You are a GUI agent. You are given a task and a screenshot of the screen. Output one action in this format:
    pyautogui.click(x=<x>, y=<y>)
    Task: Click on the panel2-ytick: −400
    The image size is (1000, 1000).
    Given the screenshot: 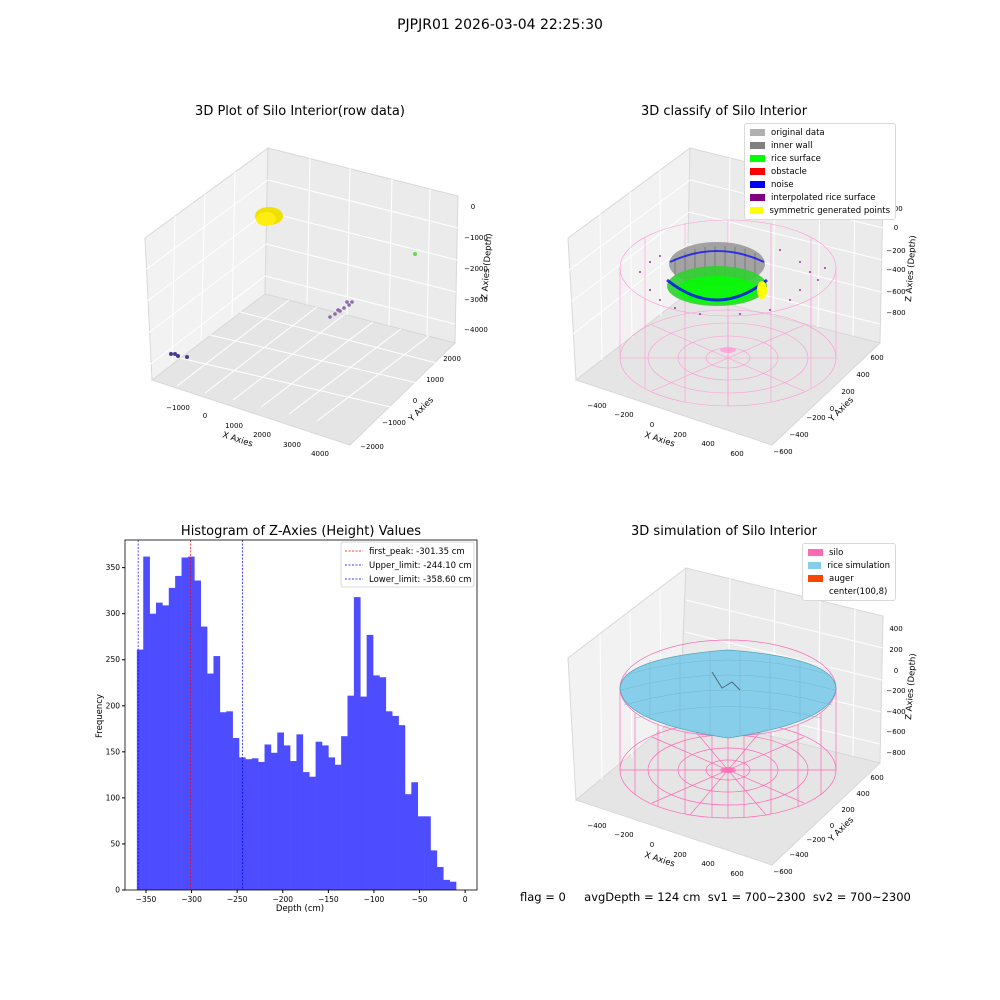 What is the action you would take?
    pyautogui.click(x=798, y=435)
    